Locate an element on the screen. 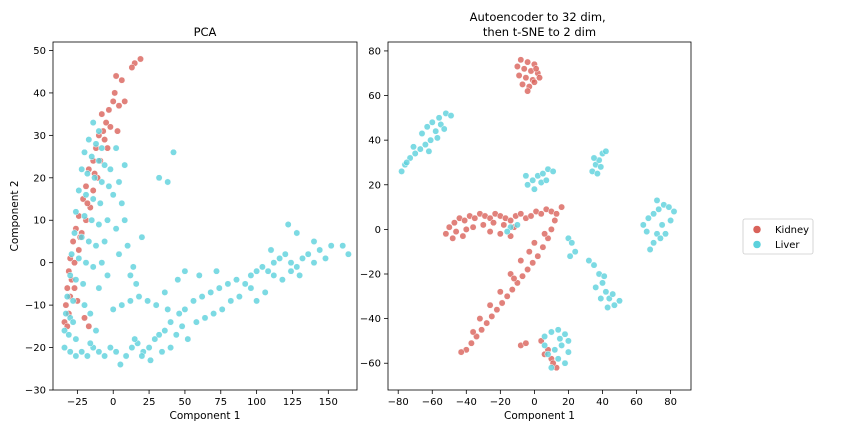  tsne-y-ticks: −60 −40 −20 0 20 40 60 80 is located at coordinates (374, 208).